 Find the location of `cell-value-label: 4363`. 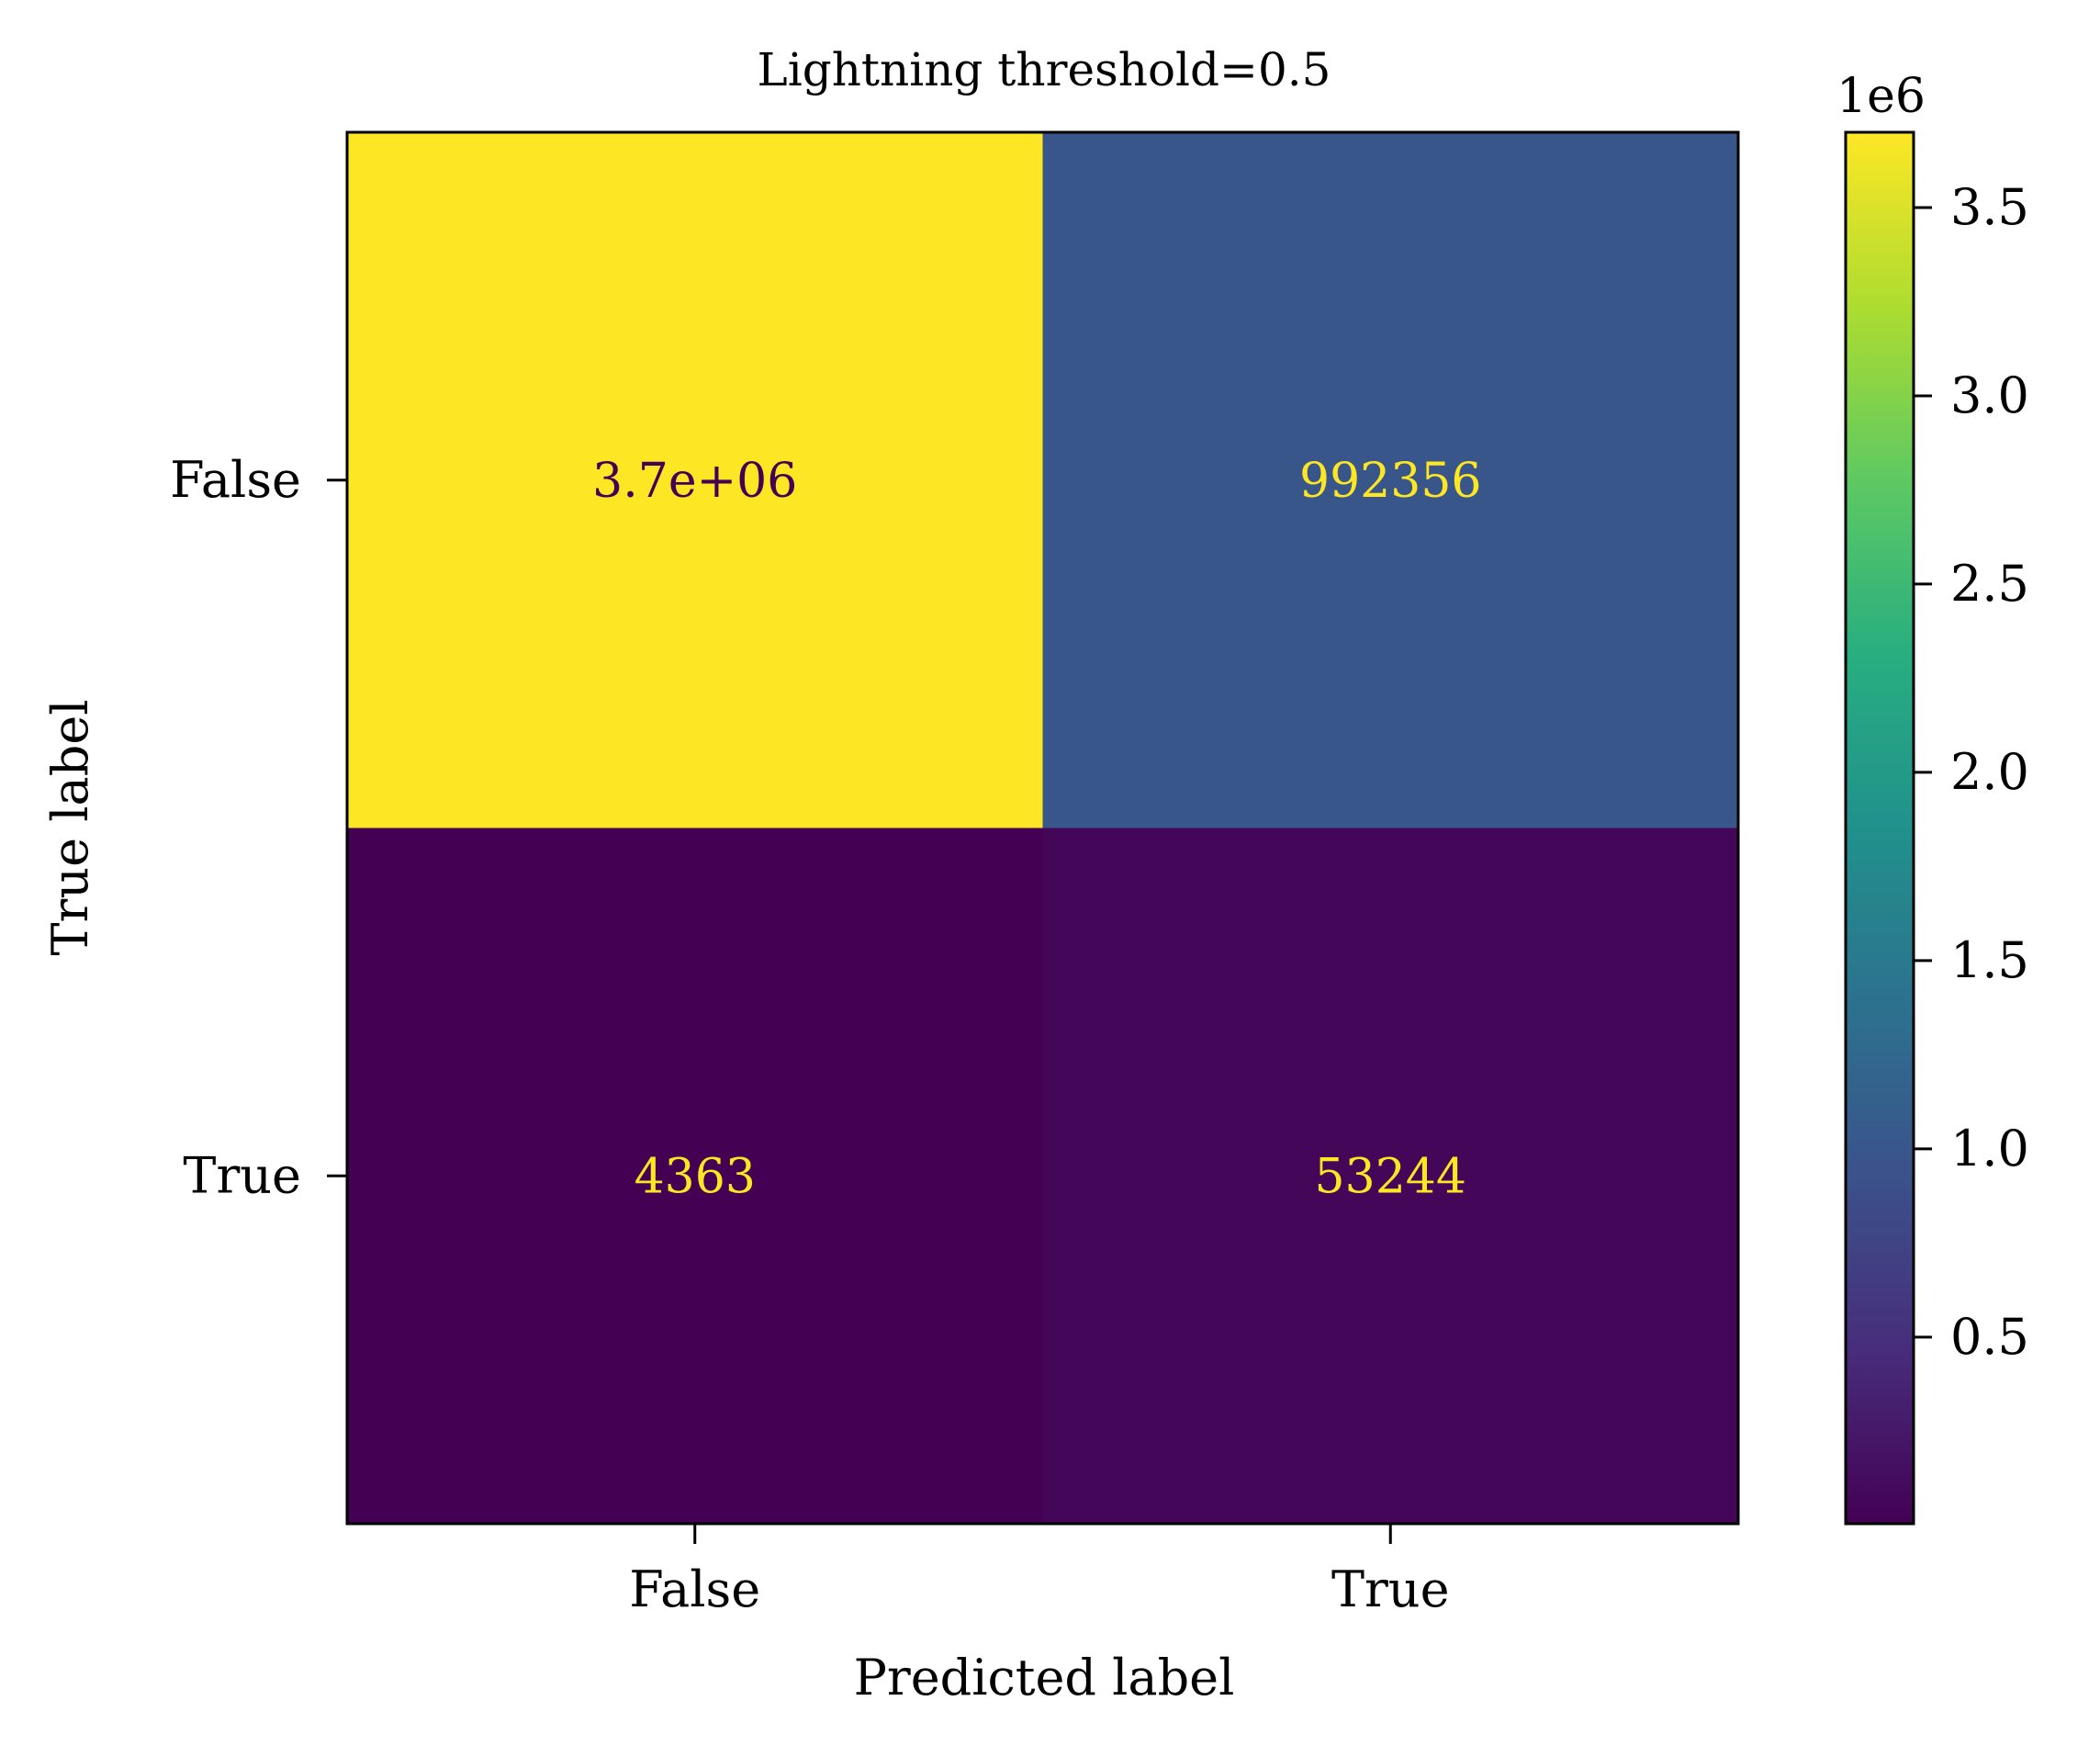

cell-value-label: 4363 is located at coordinates (695, 1176).